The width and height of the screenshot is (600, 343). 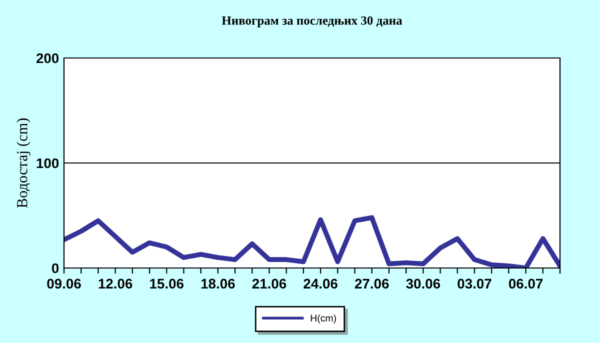 I want to click on y-axis-title: Водостај (cm), so click(x=23, y=163).